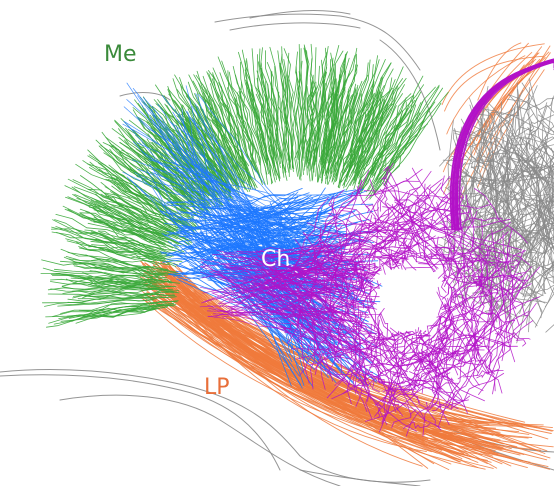 This screenshot has height=486, width=554. What do you see at coordinates (276, 259) in the screenshot?
I see `label-chiasm: Ch` at bounding box center [276, 259].